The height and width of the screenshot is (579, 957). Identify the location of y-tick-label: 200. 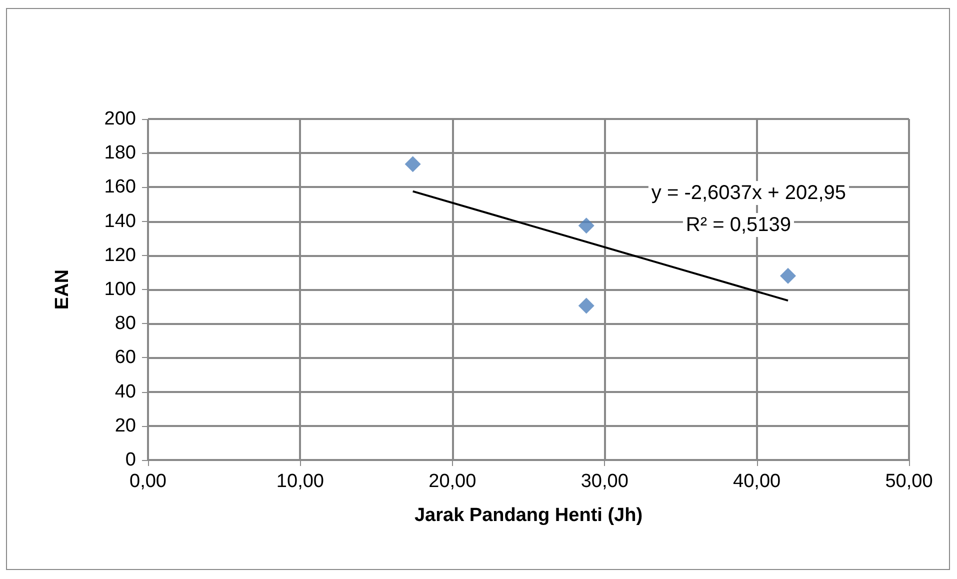
(120, 119).